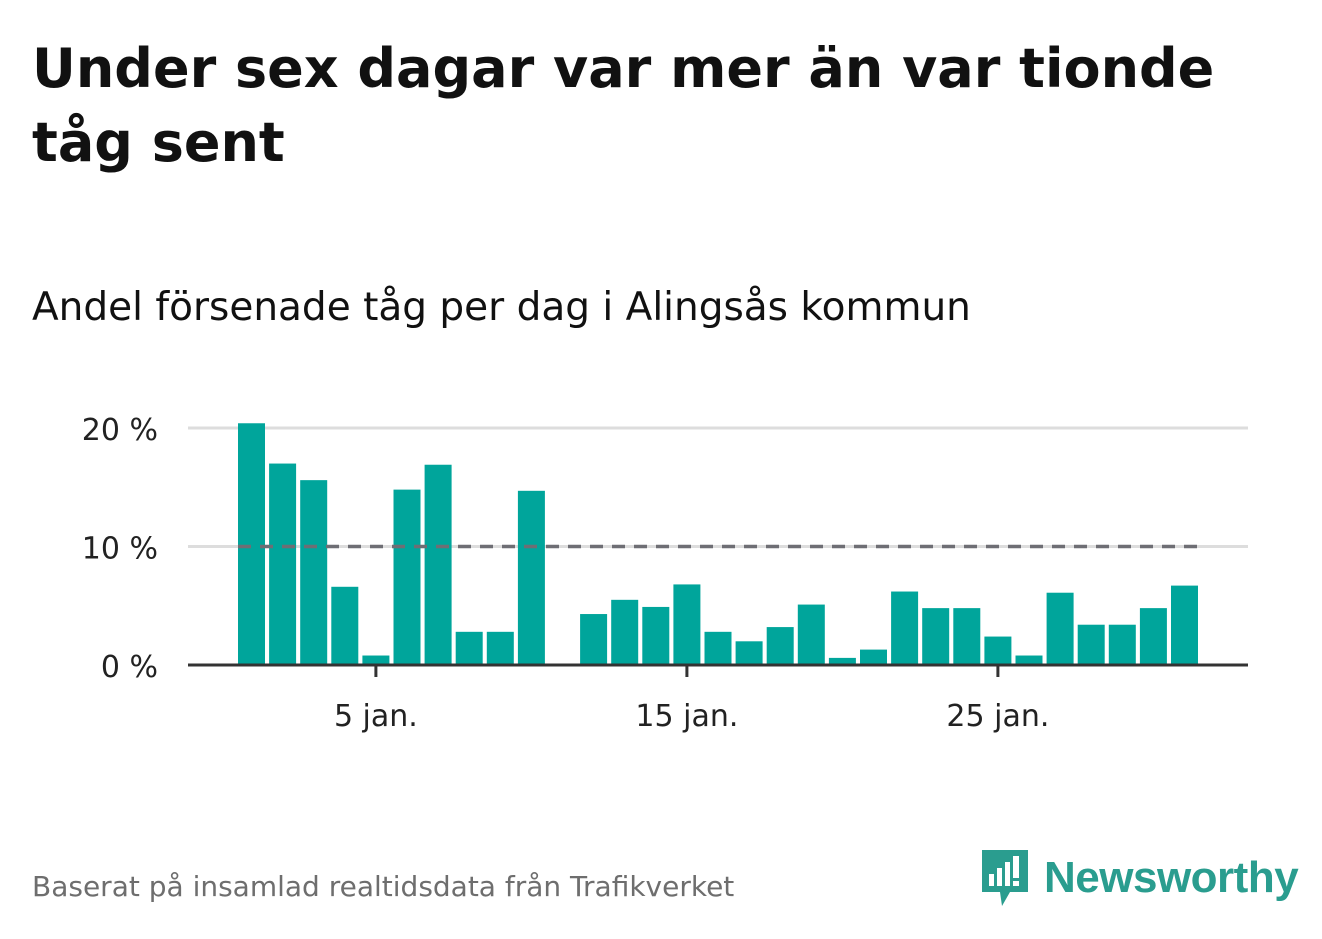 This screenshot has width=1322, height=939. Describe the element at coordinates (120, 430) in the screenshot. I see `y-tick-label: 20 %` at that location.